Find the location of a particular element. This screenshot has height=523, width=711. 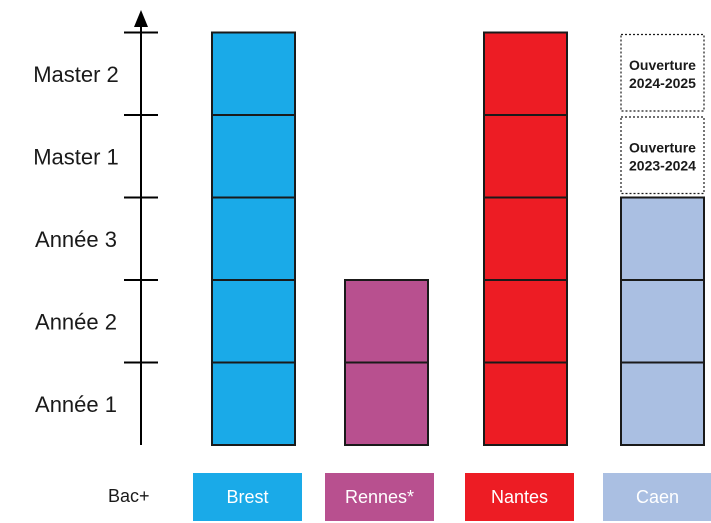

column-rennes is located at coordinates (386, 362).